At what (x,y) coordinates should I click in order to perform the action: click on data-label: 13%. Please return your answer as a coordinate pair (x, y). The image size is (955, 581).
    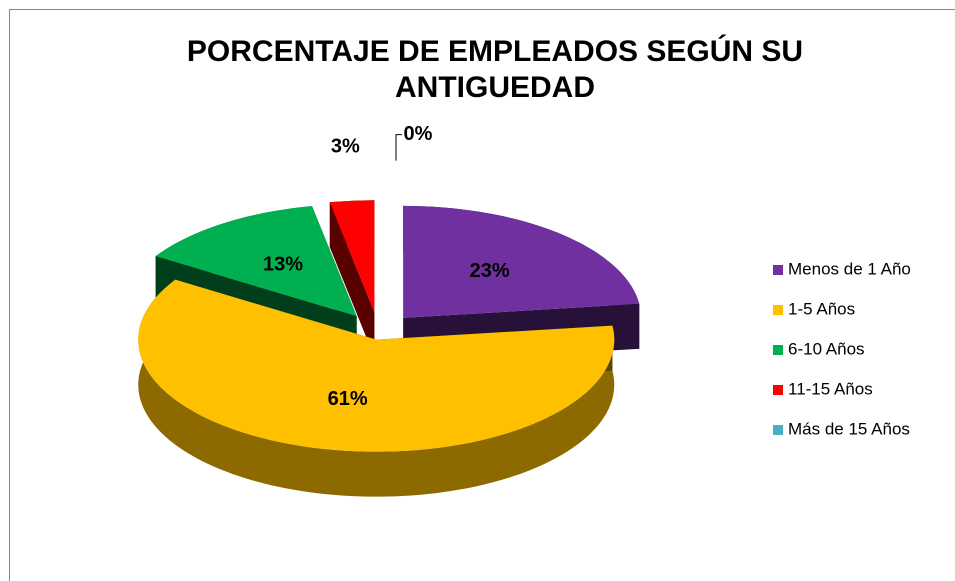
    Looking at the image, I should click on (283, 264).